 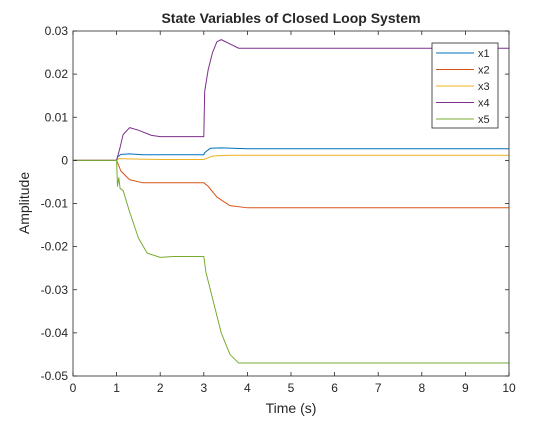 I want to click on x-tick-label: 2, so click(x=160, y=388).